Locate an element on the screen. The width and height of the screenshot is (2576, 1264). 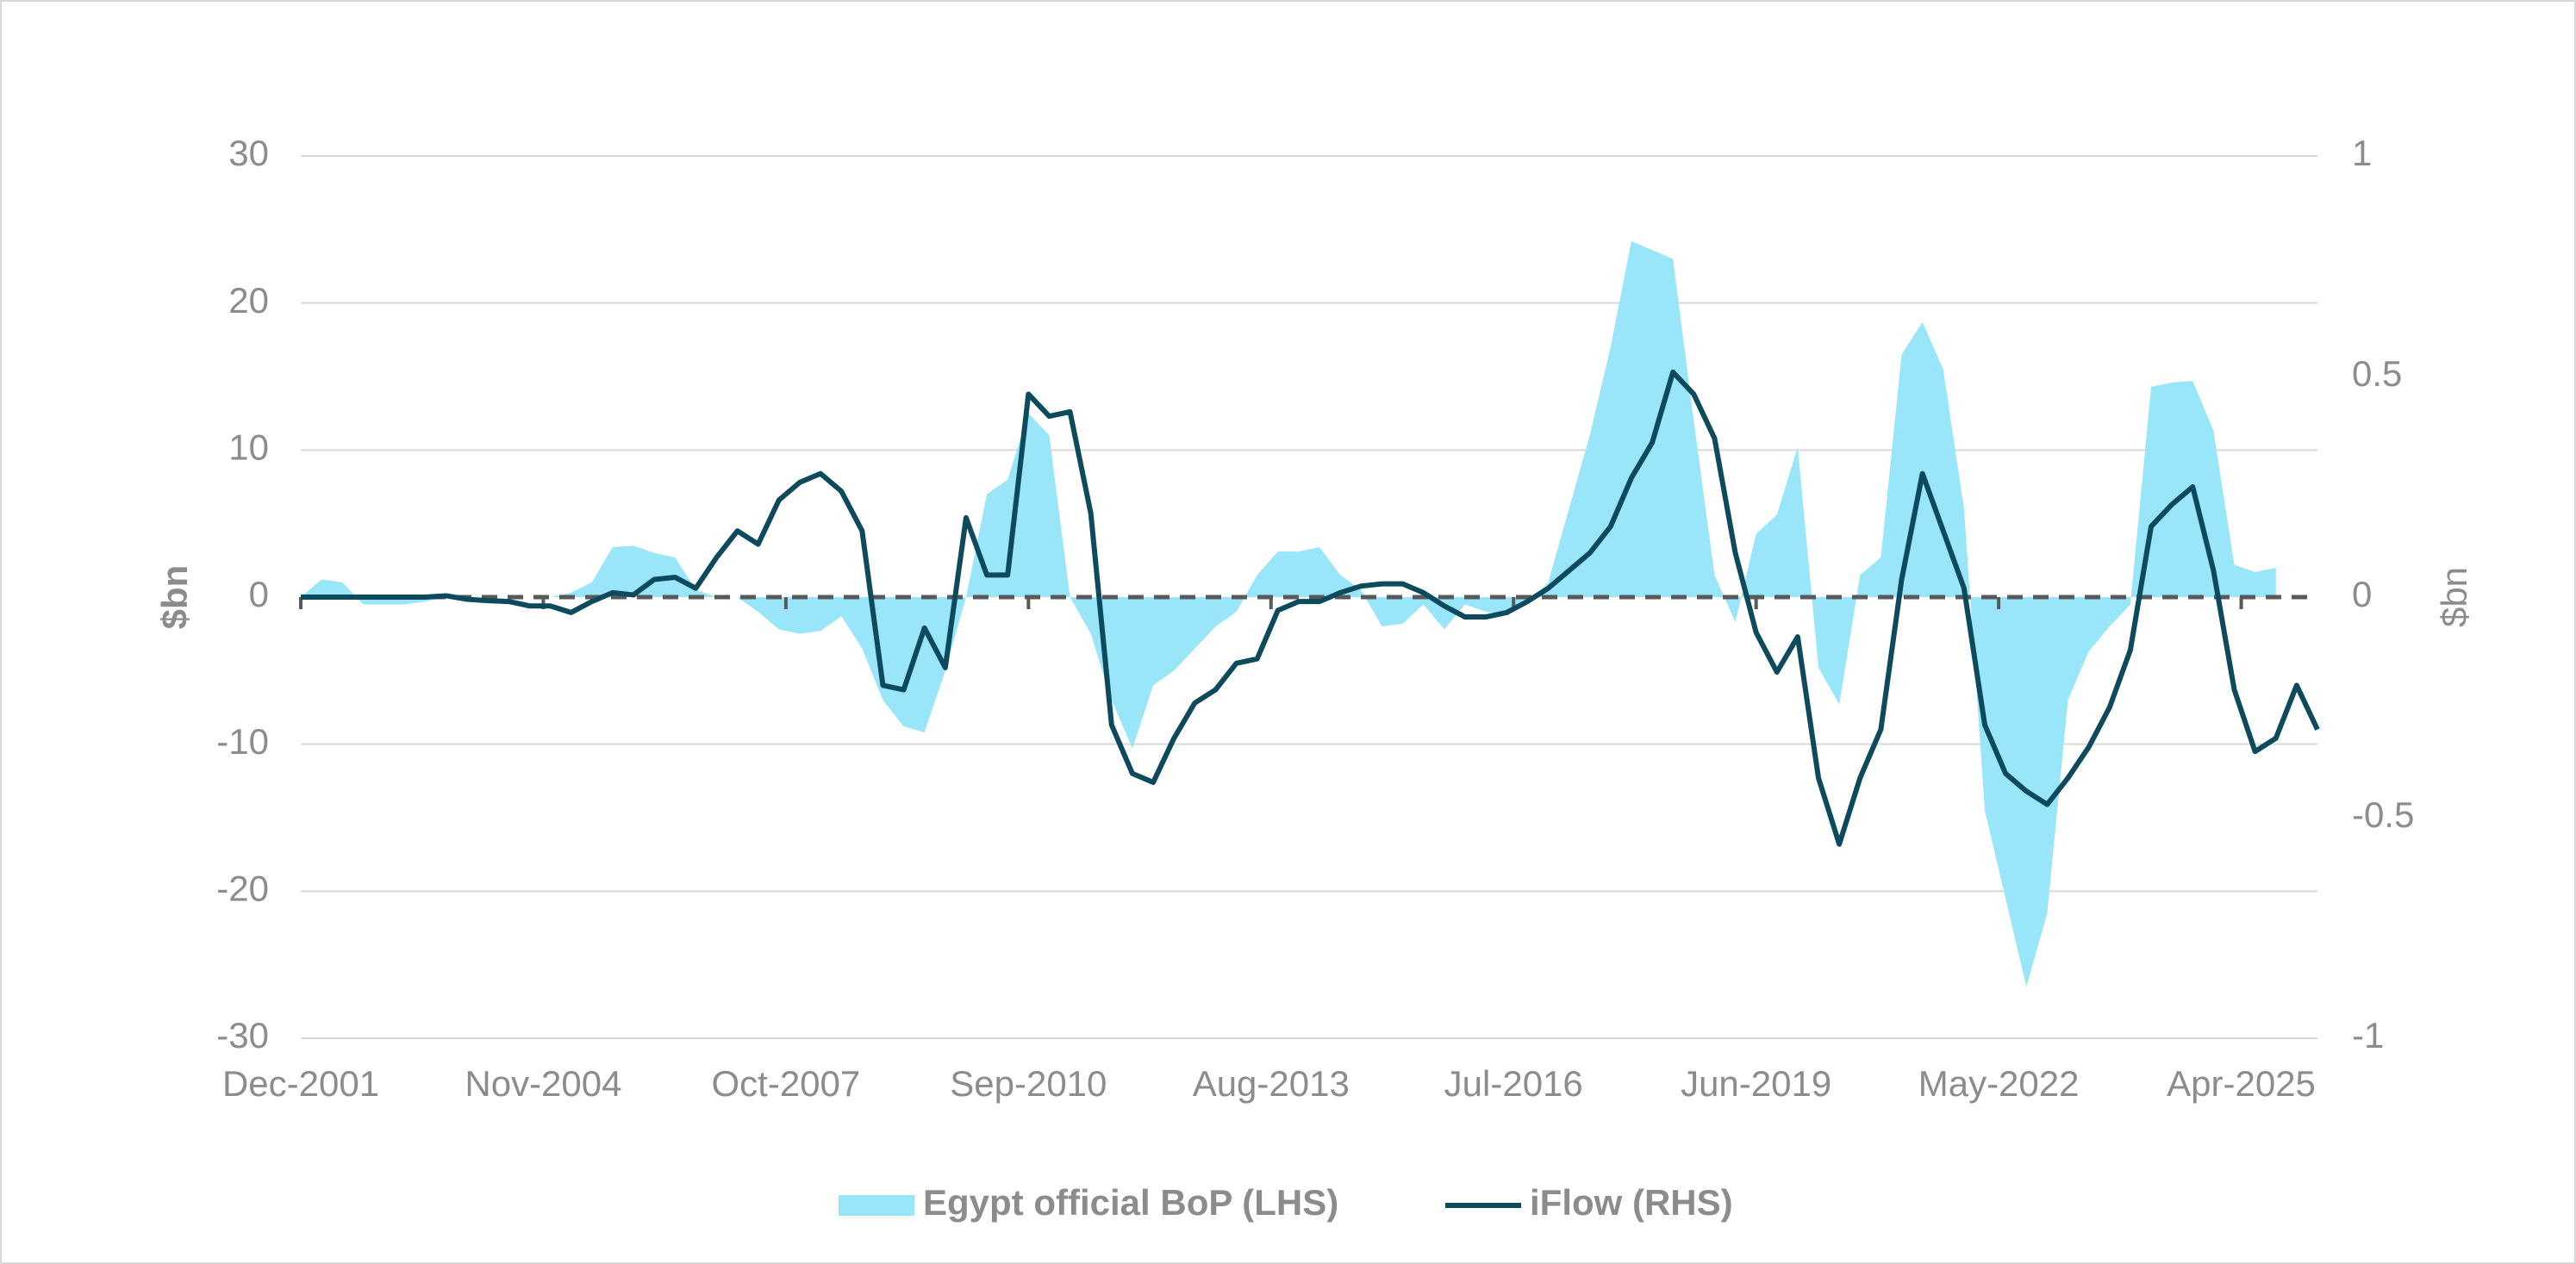
legend-label: iFlow (RHS) is located at coordinates (1631, 1202).